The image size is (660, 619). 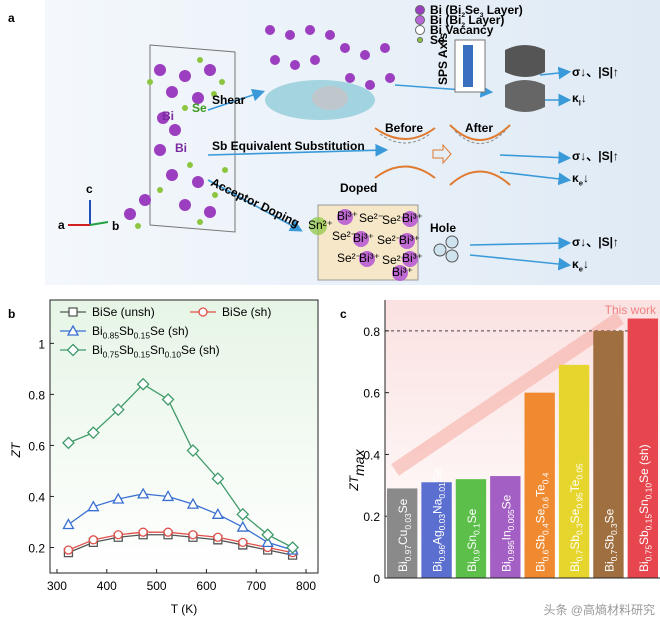 What do you see at coordinates (57, 586) in the screenshot?
I see `x-tick-label-text: 300` at bounding box center [57, 586].